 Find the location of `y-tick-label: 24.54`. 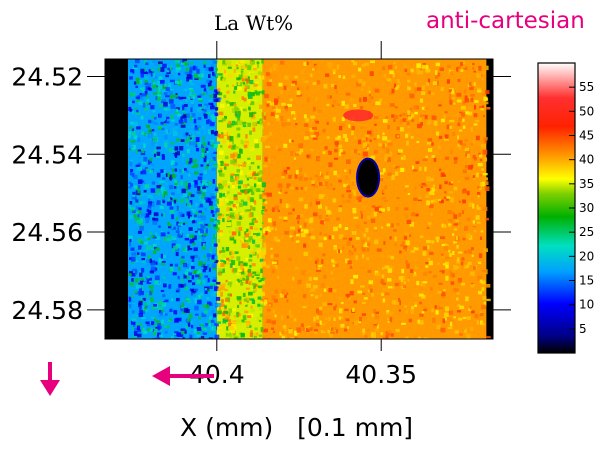

y-tick-label: 24.54 is located at coordinates (47, 154).